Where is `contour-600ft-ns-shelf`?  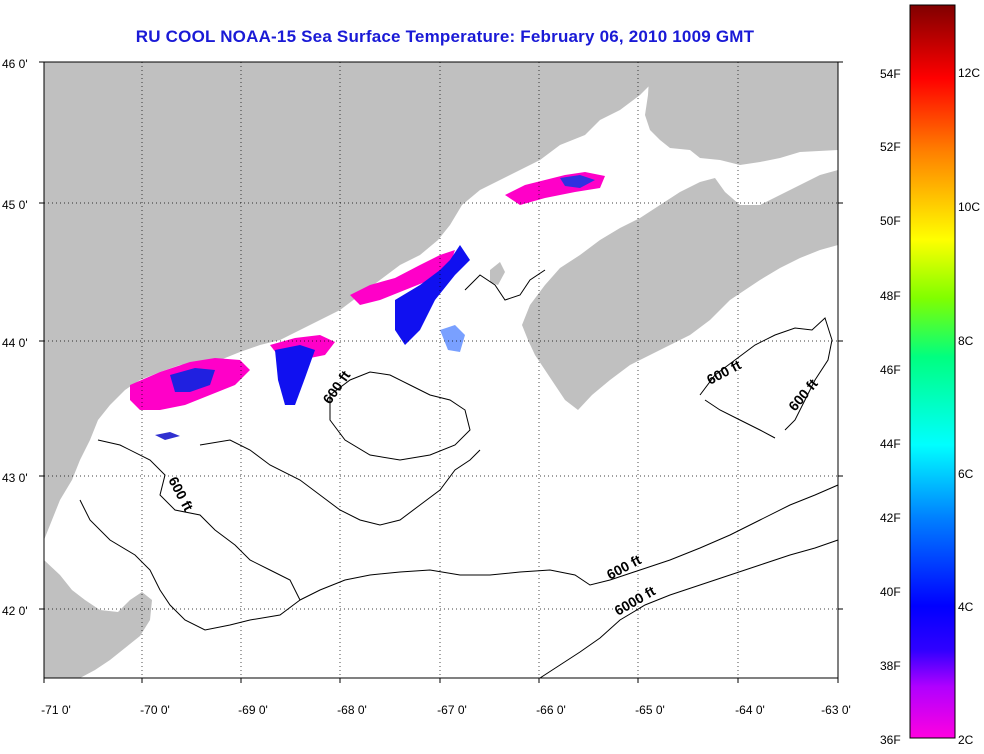
contour-600ft-ns-shelf is located at coordinates (766, 374).